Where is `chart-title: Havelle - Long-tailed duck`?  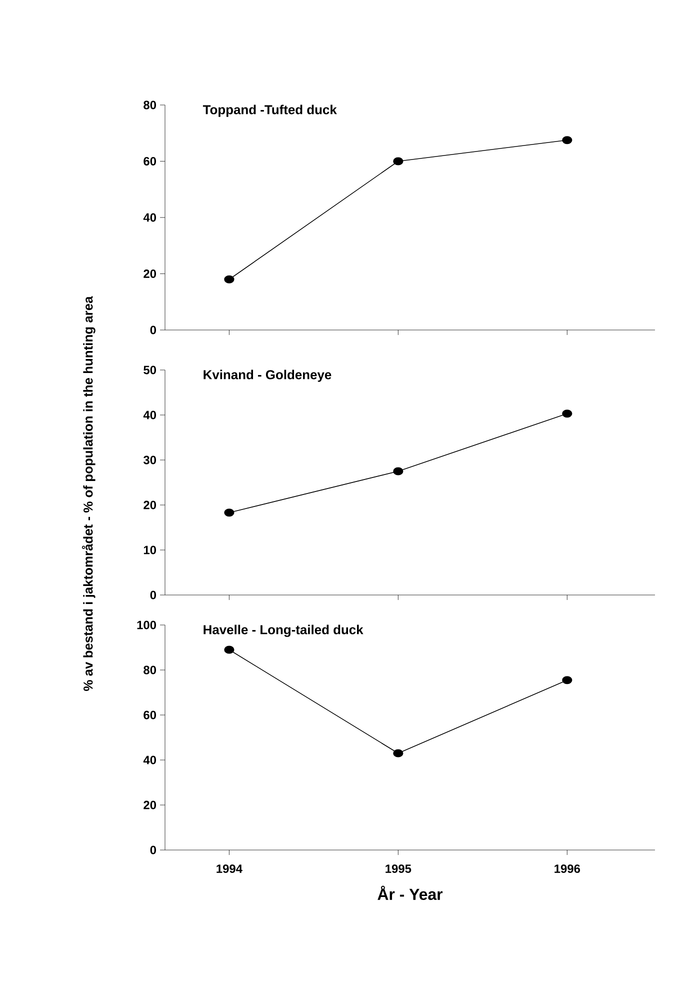
chart-title: Havelle - Long-tailed duck is located at coordinates (284, 630).